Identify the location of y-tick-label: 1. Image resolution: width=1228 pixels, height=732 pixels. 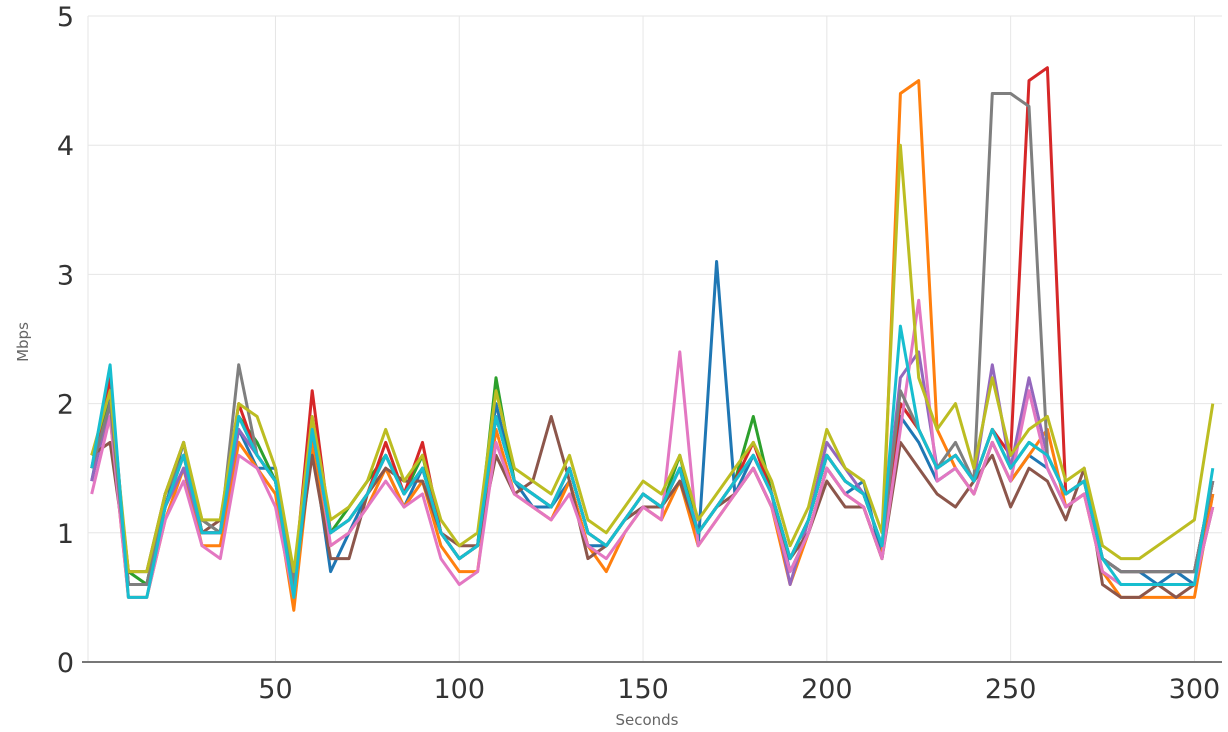
(65, 534).